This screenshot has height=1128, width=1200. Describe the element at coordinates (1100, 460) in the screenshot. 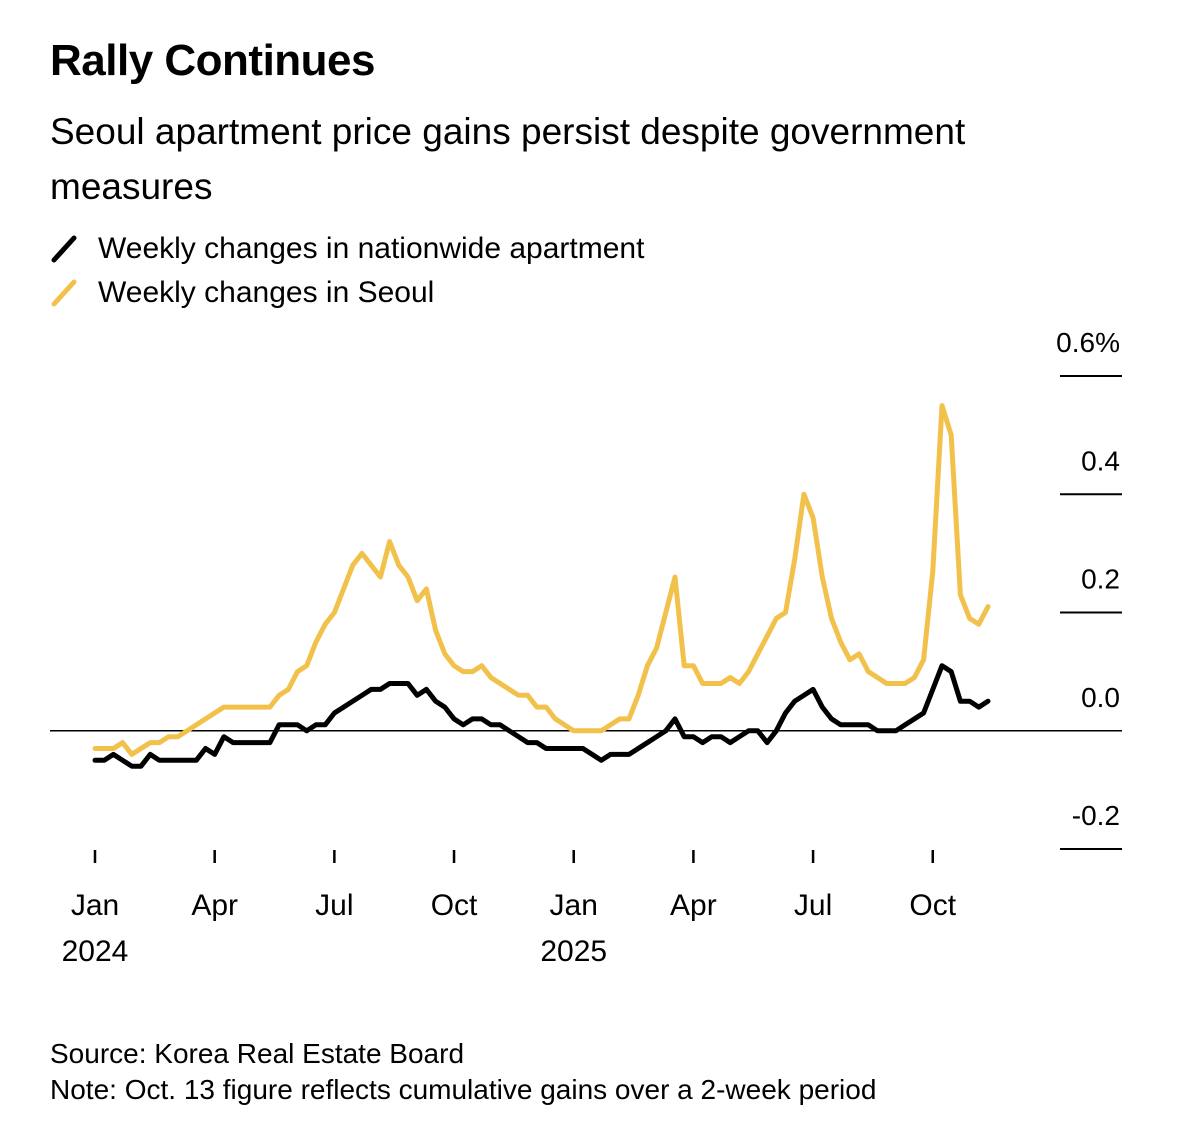

I see `y-tick-label: 0.4` at that location.